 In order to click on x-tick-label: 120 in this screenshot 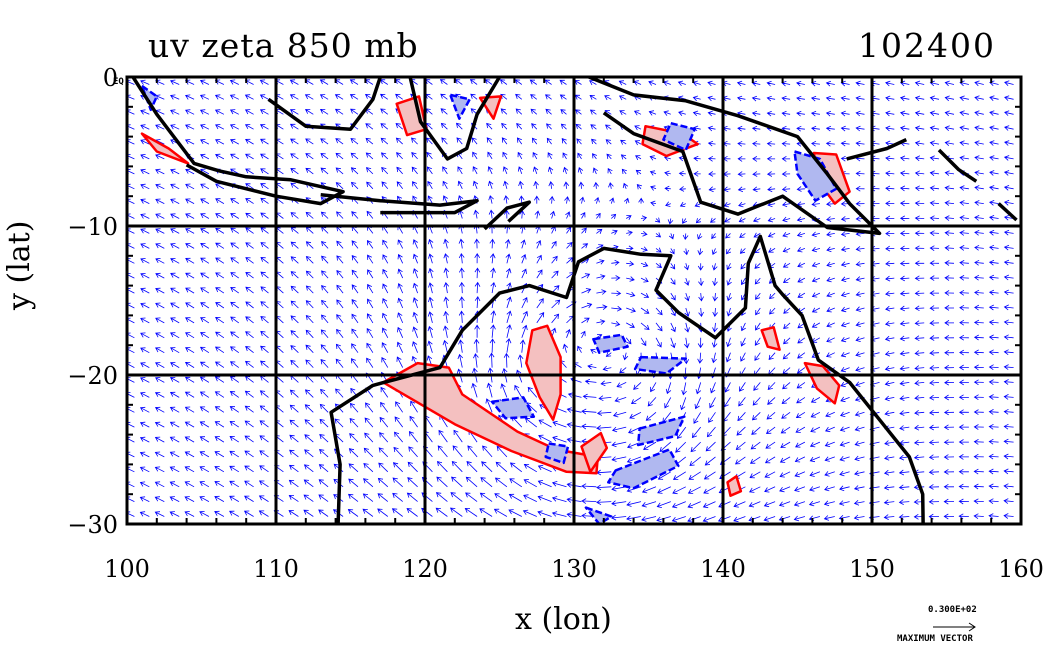, I will do `click(425, 569)`.